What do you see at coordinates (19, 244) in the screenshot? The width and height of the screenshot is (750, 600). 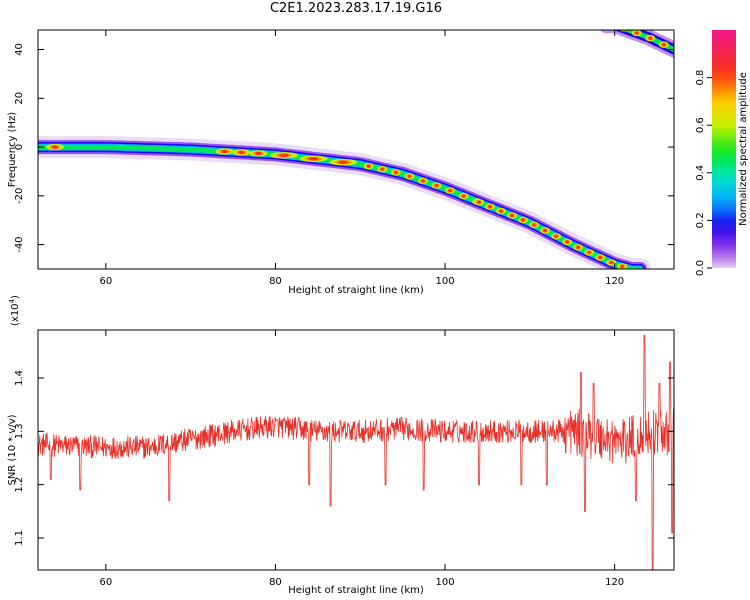 I see `y-tick-label: -40` at bounding box center [19, 244].